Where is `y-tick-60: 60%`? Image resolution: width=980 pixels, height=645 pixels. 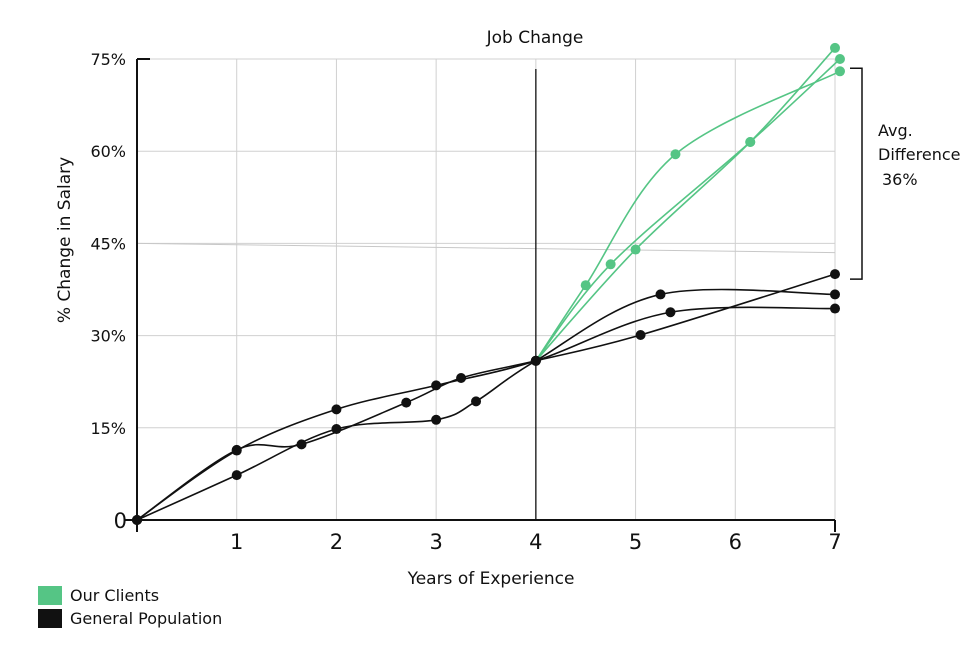 y-tick-60: 60% is located at coordinates (108, 151).